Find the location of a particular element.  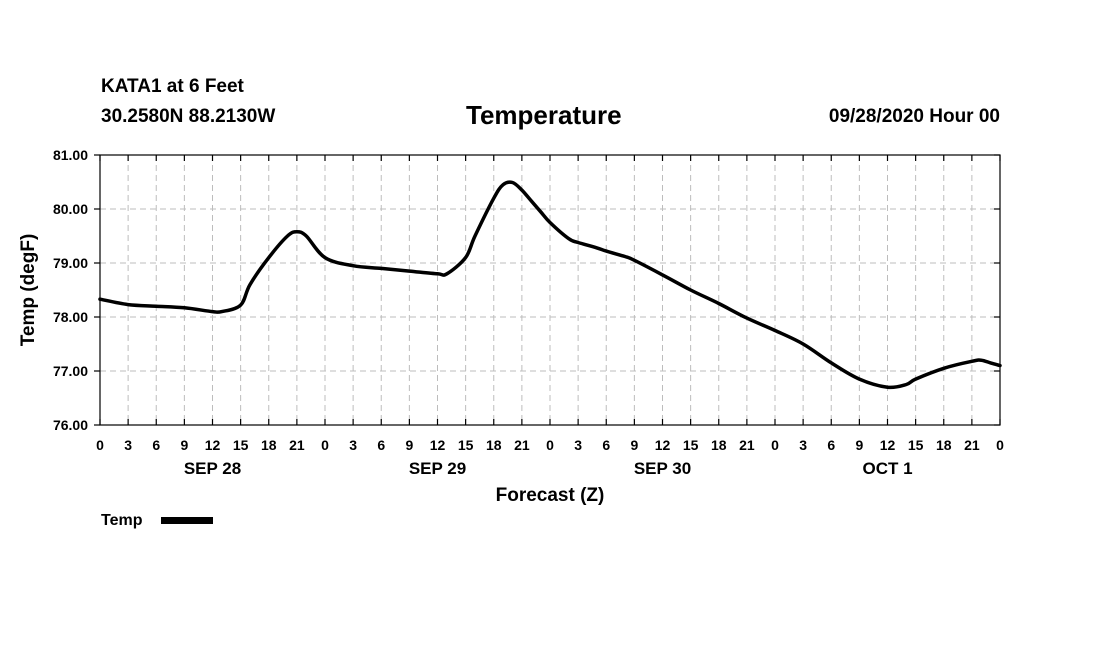

station-name: KATA1 at 6 Feet is located at coordinates (172, 86).